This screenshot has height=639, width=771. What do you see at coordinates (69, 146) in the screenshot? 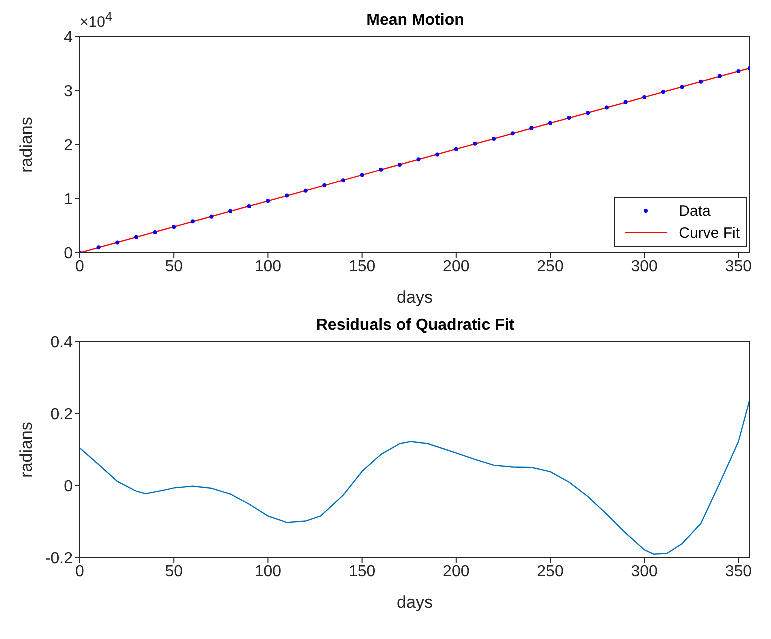
I see `y-tick-label: 2` at bounding box center [69, 146].